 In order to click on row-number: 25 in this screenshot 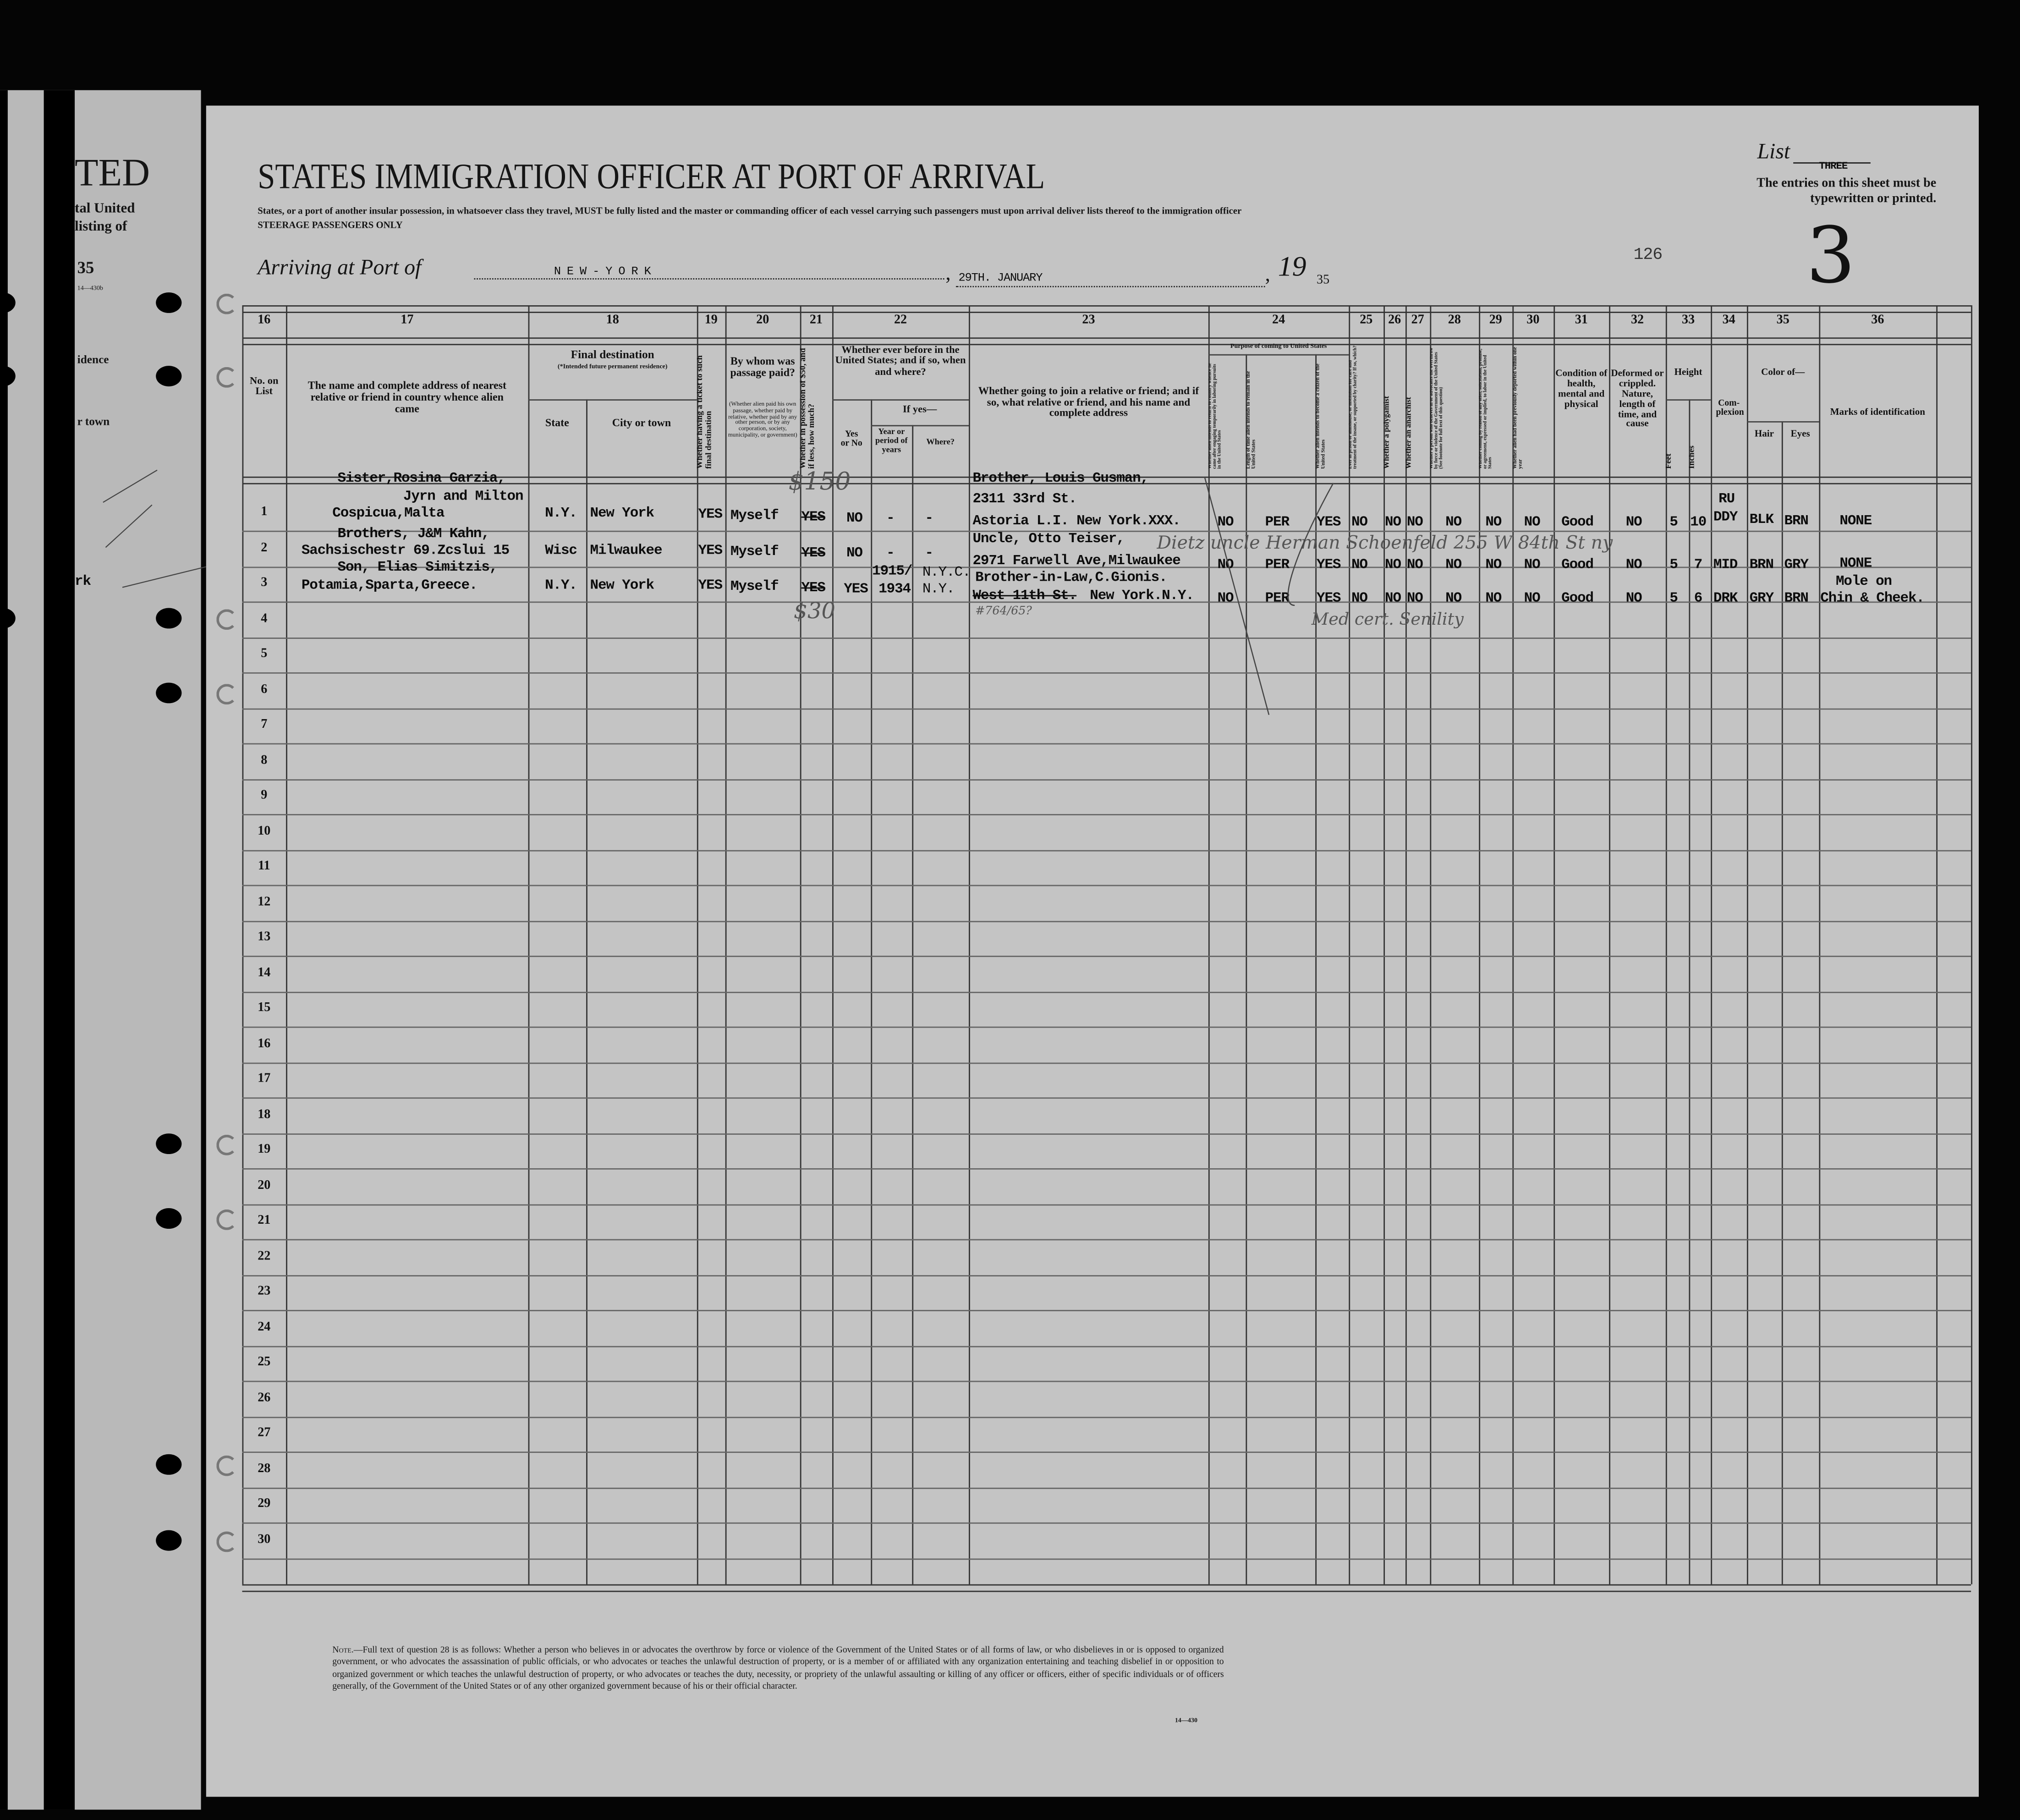, I will do `click(264, 1362)`.